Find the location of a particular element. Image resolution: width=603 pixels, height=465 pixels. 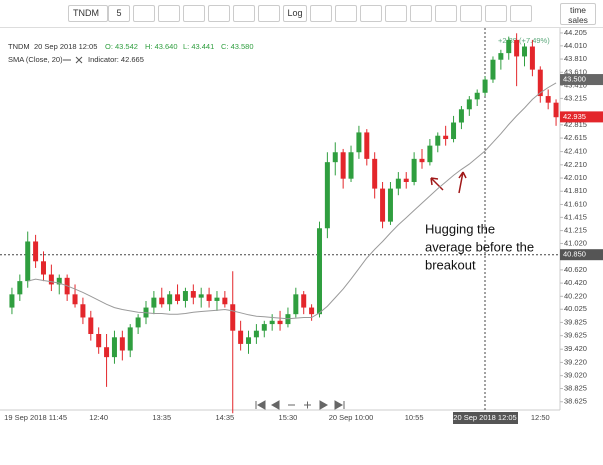

annotation-line: breakout is located at coordinates (450, 264).